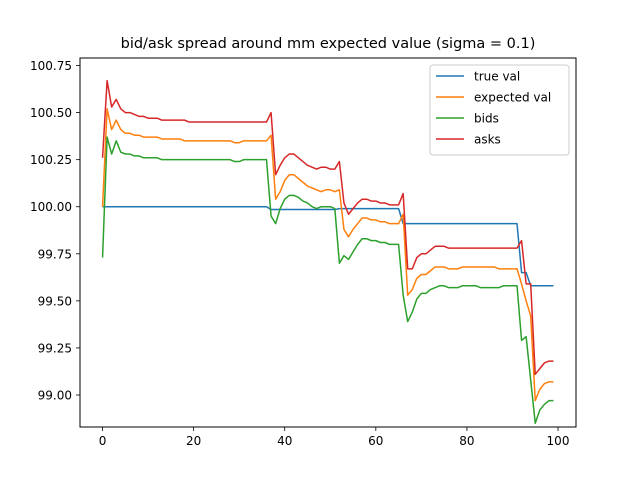  What do you see at coordinates (55, 301) in the screenshot?
I see `y-tick-label: 99.50` at bounding box center [55, 301].